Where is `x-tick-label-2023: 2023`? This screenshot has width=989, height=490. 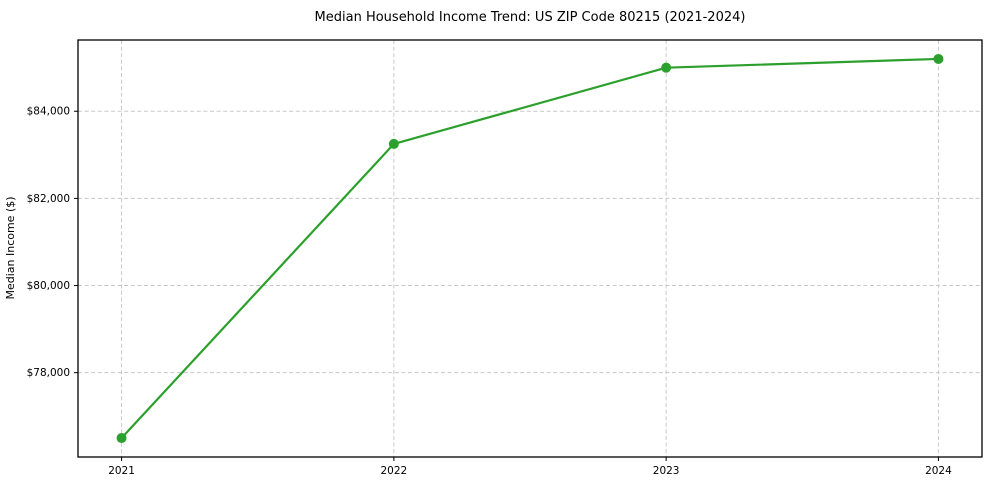 x-tick-label-2023: 2023 is located at coordinates (666, 471).